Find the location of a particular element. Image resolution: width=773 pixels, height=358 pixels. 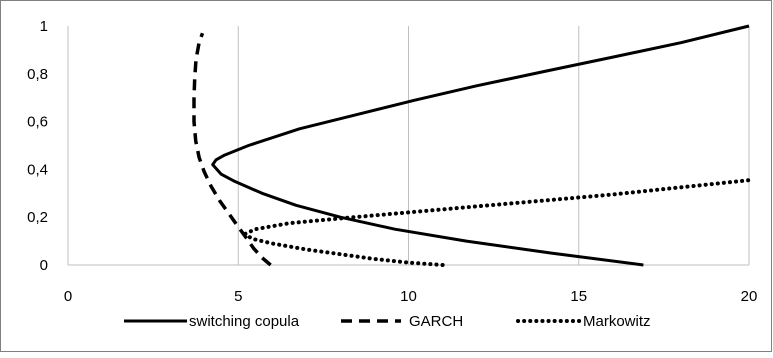

x-tick-label: 0 is located at coordinates (68, 296).